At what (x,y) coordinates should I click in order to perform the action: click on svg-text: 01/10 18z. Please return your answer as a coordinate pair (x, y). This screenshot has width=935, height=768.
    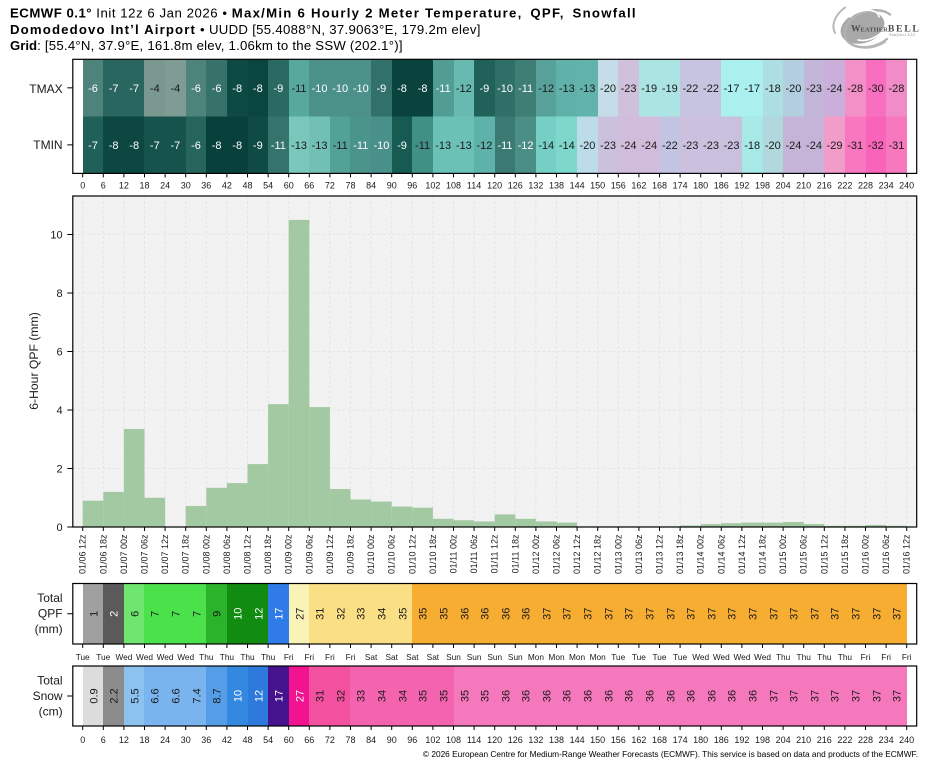
    Looking at the image, I should click on (433, 554).